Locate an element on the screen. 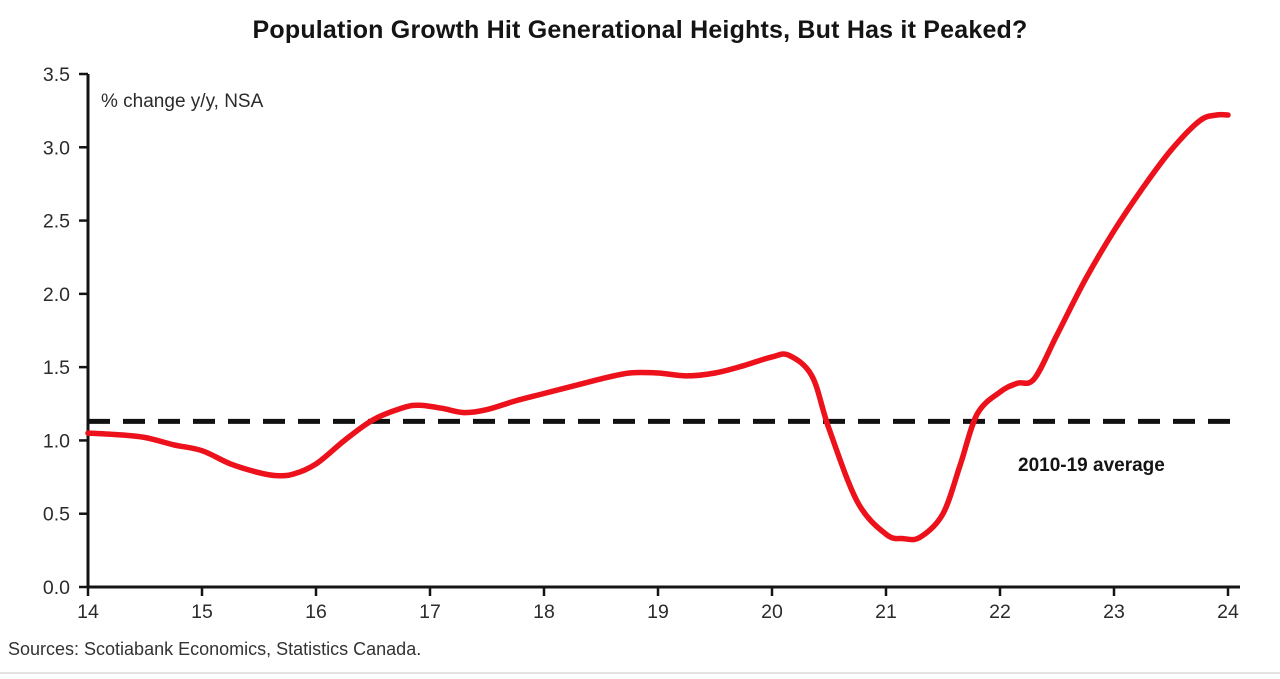 This screenshot has width=1280, height=679. x-tick-label: 22 is located at coordinates (1000, 612).